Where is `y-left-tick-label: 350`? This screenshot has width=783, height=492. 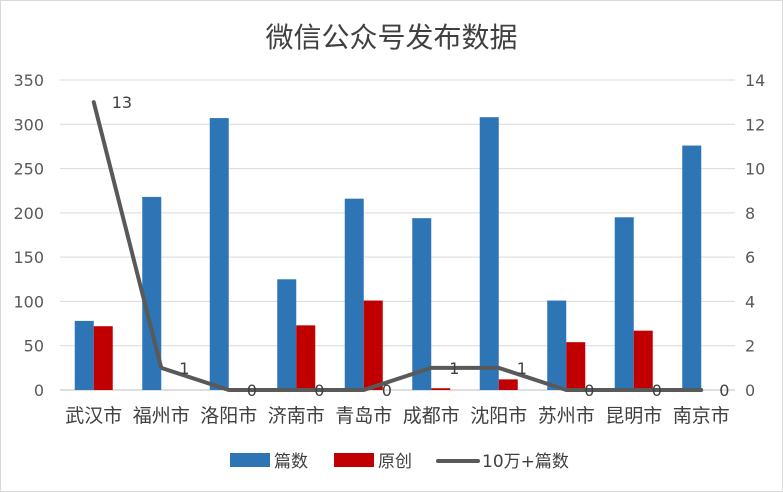 y-left-tick-label: 350 is located at coordinates (28, 80).